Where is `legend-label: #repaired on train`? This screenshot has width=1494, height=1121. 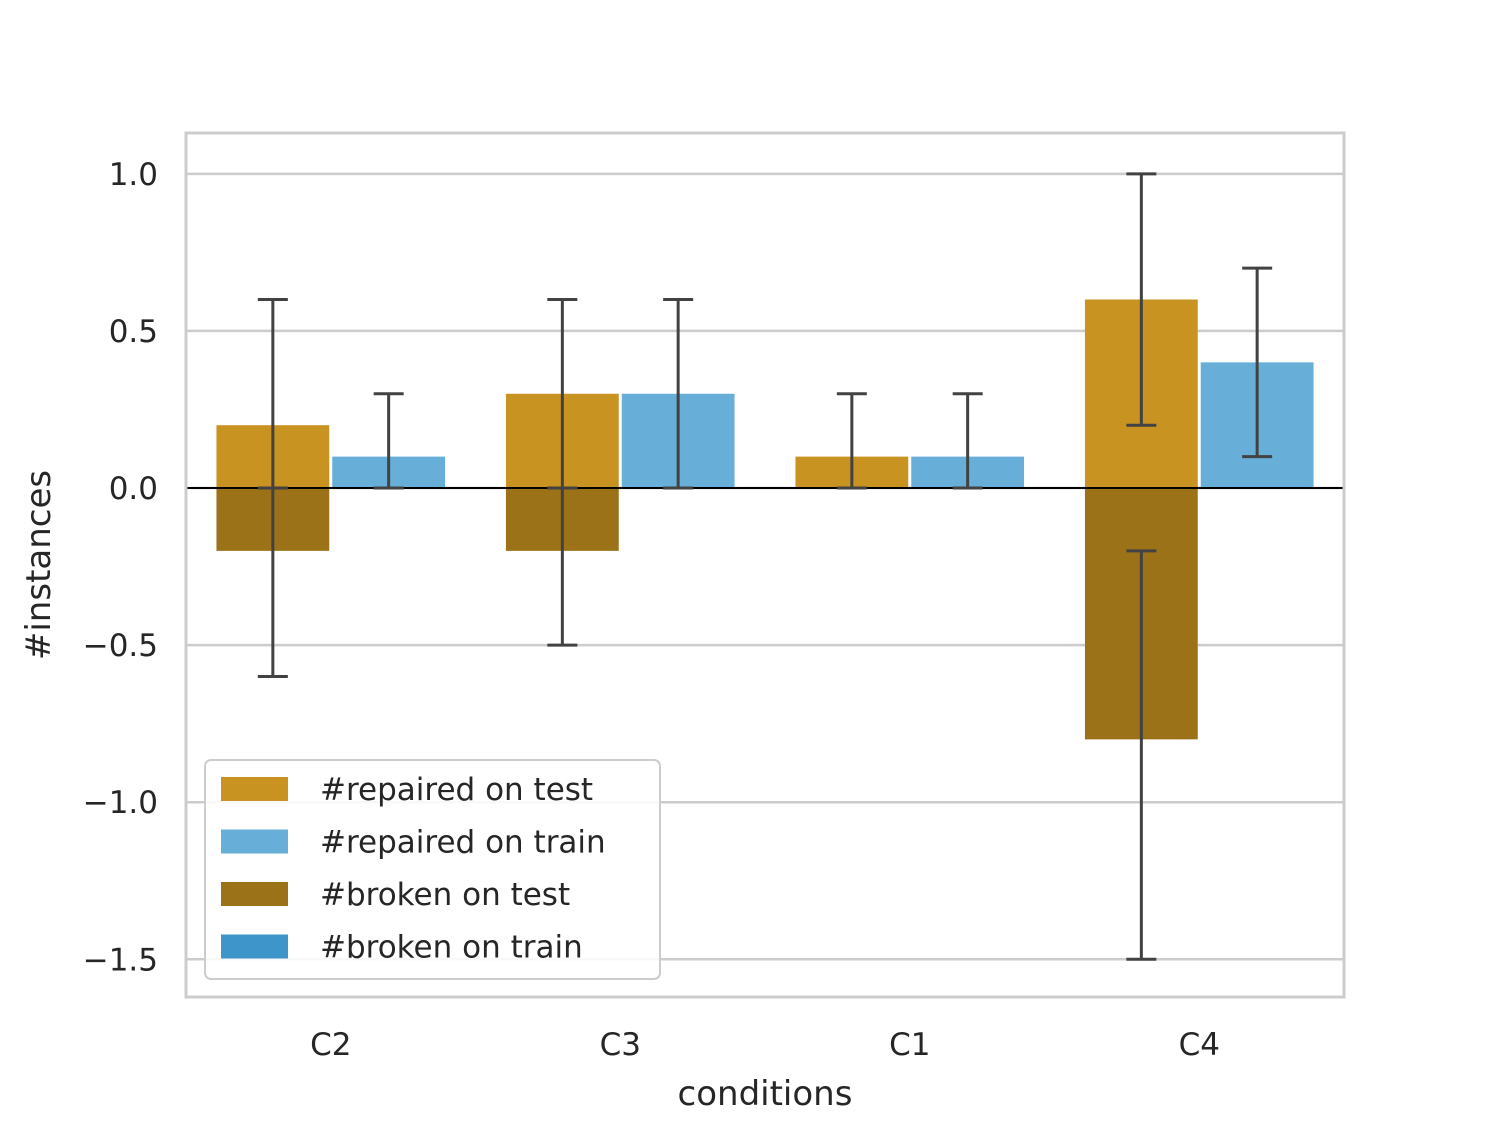
legend-label: #repaired on train is located at coordinates (463, 843).